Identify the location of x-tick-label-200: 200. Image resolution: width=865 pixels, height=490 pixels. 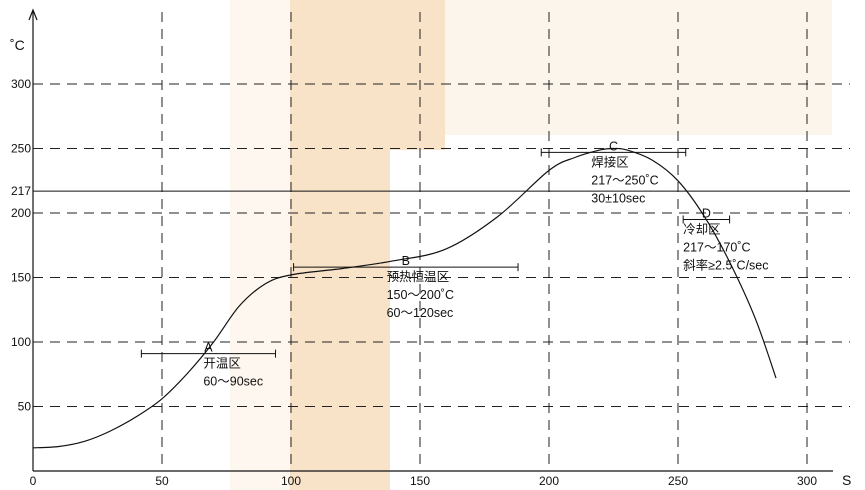
(549, 481).